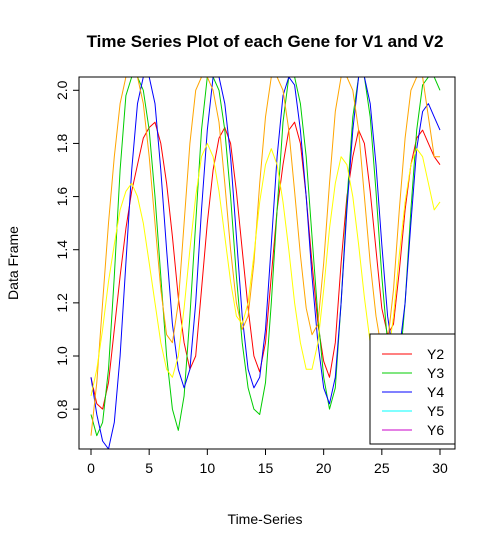  I want to click on x-tick-label: 0, so click(91, 468).